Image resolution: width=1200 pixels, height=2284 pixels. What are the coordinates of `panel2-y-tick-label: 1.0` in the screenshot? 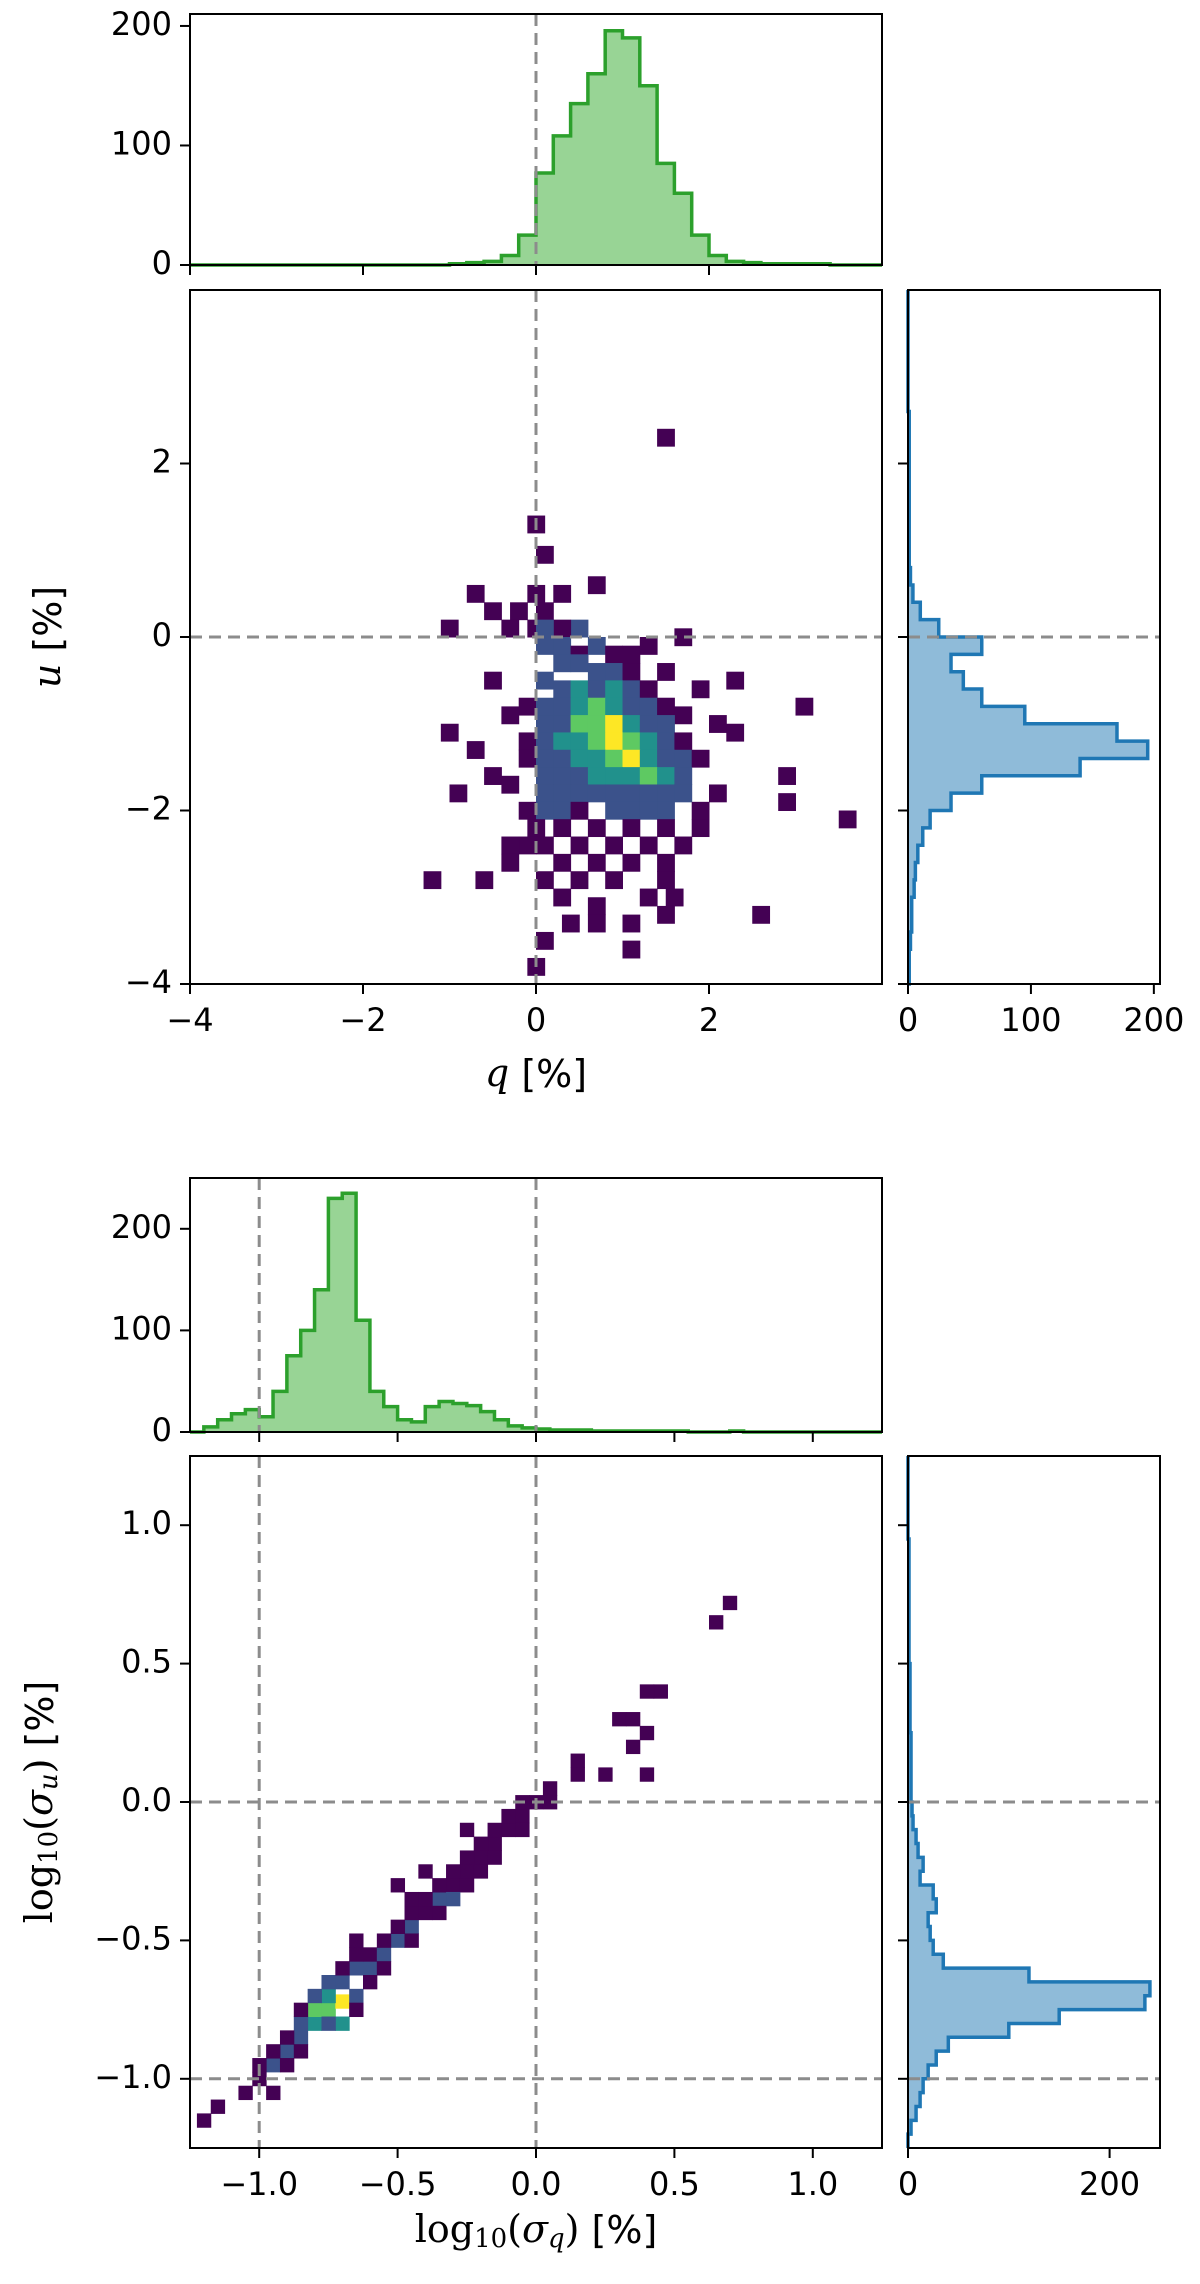 It's located at (146, 1523).